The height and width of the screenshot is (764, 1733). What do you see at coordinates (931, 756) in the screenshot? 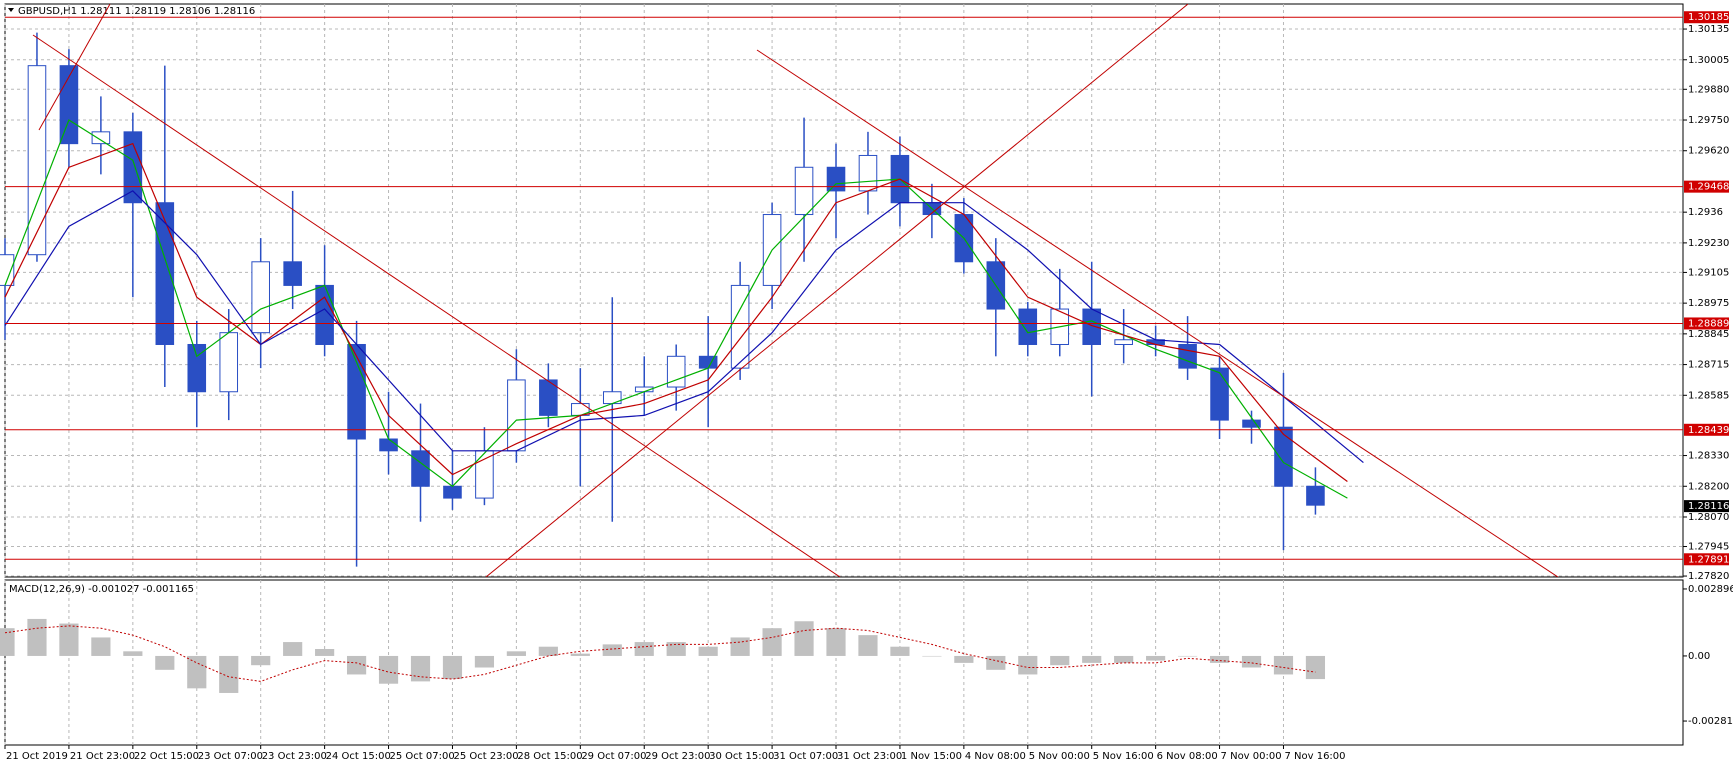
I see `x-tick-label: 1 Nov 15:00` at bounding box center [931, 756].